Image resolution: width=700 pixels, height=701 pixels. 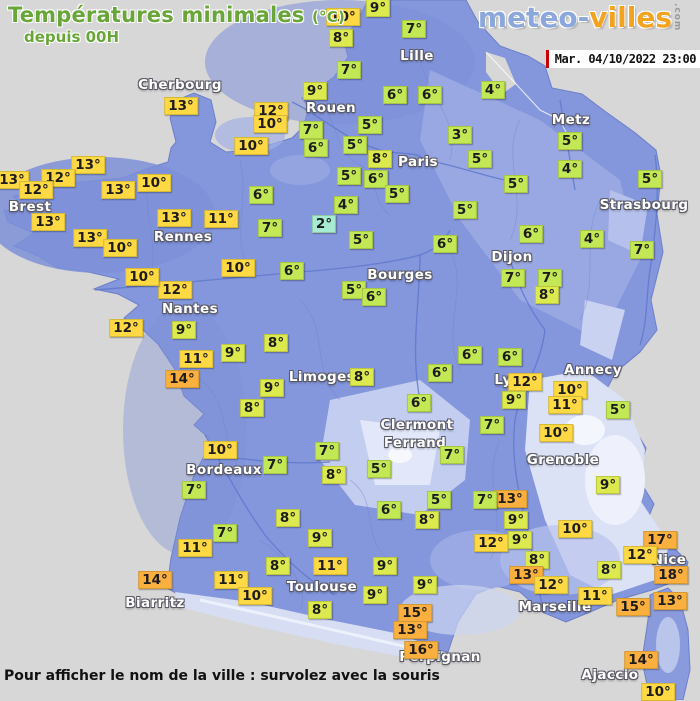 I want to click on meteo-villes-logo: meteo-villes.com, so click(x=580, y=17).